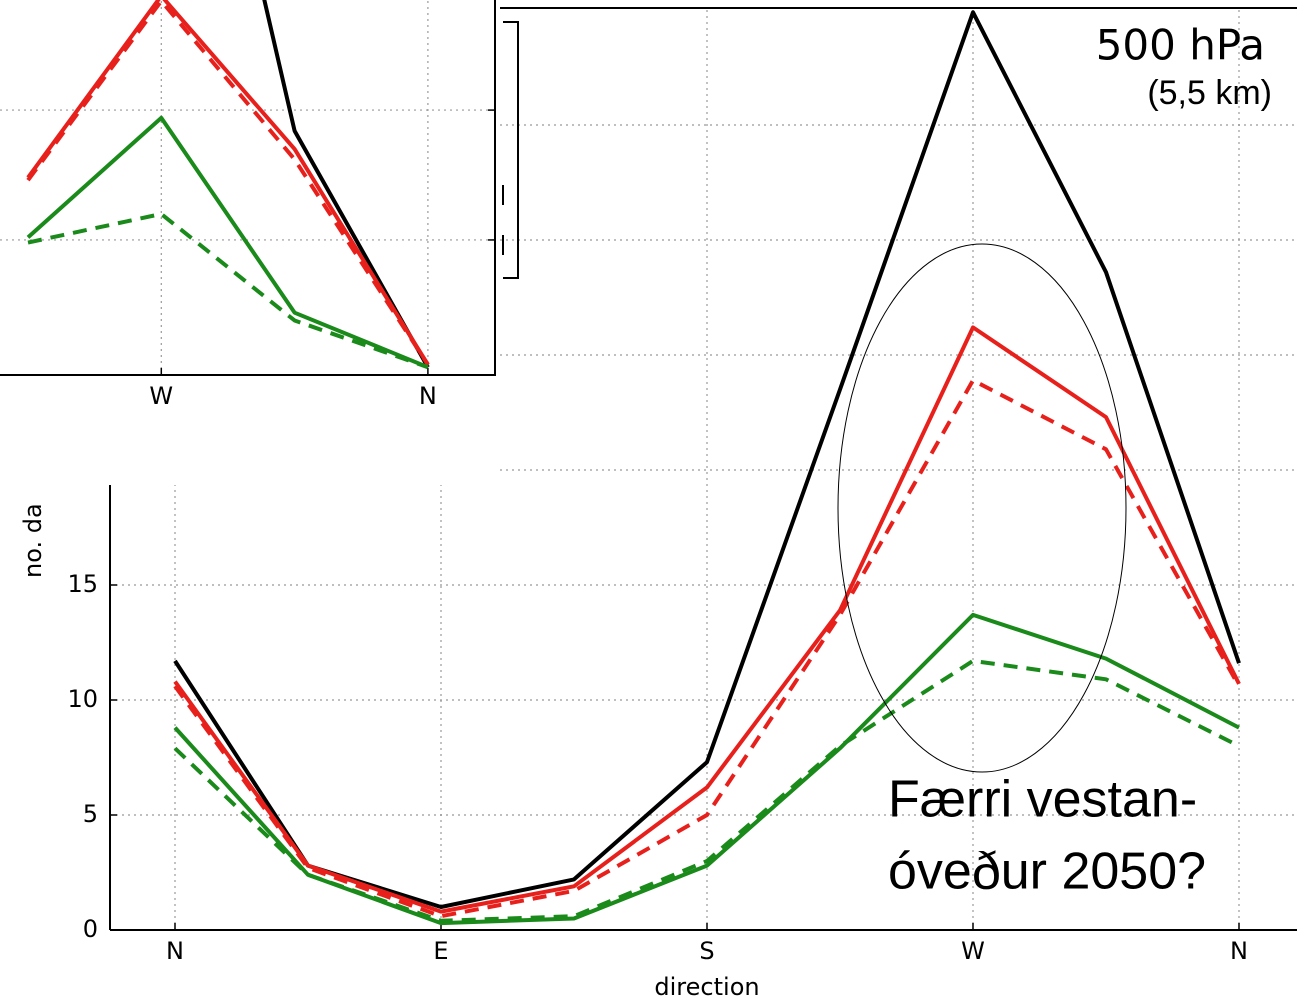  Describe the element at coordinates (33, 540) in the screenshot. I see `y-axis-label: no. da` at that location.